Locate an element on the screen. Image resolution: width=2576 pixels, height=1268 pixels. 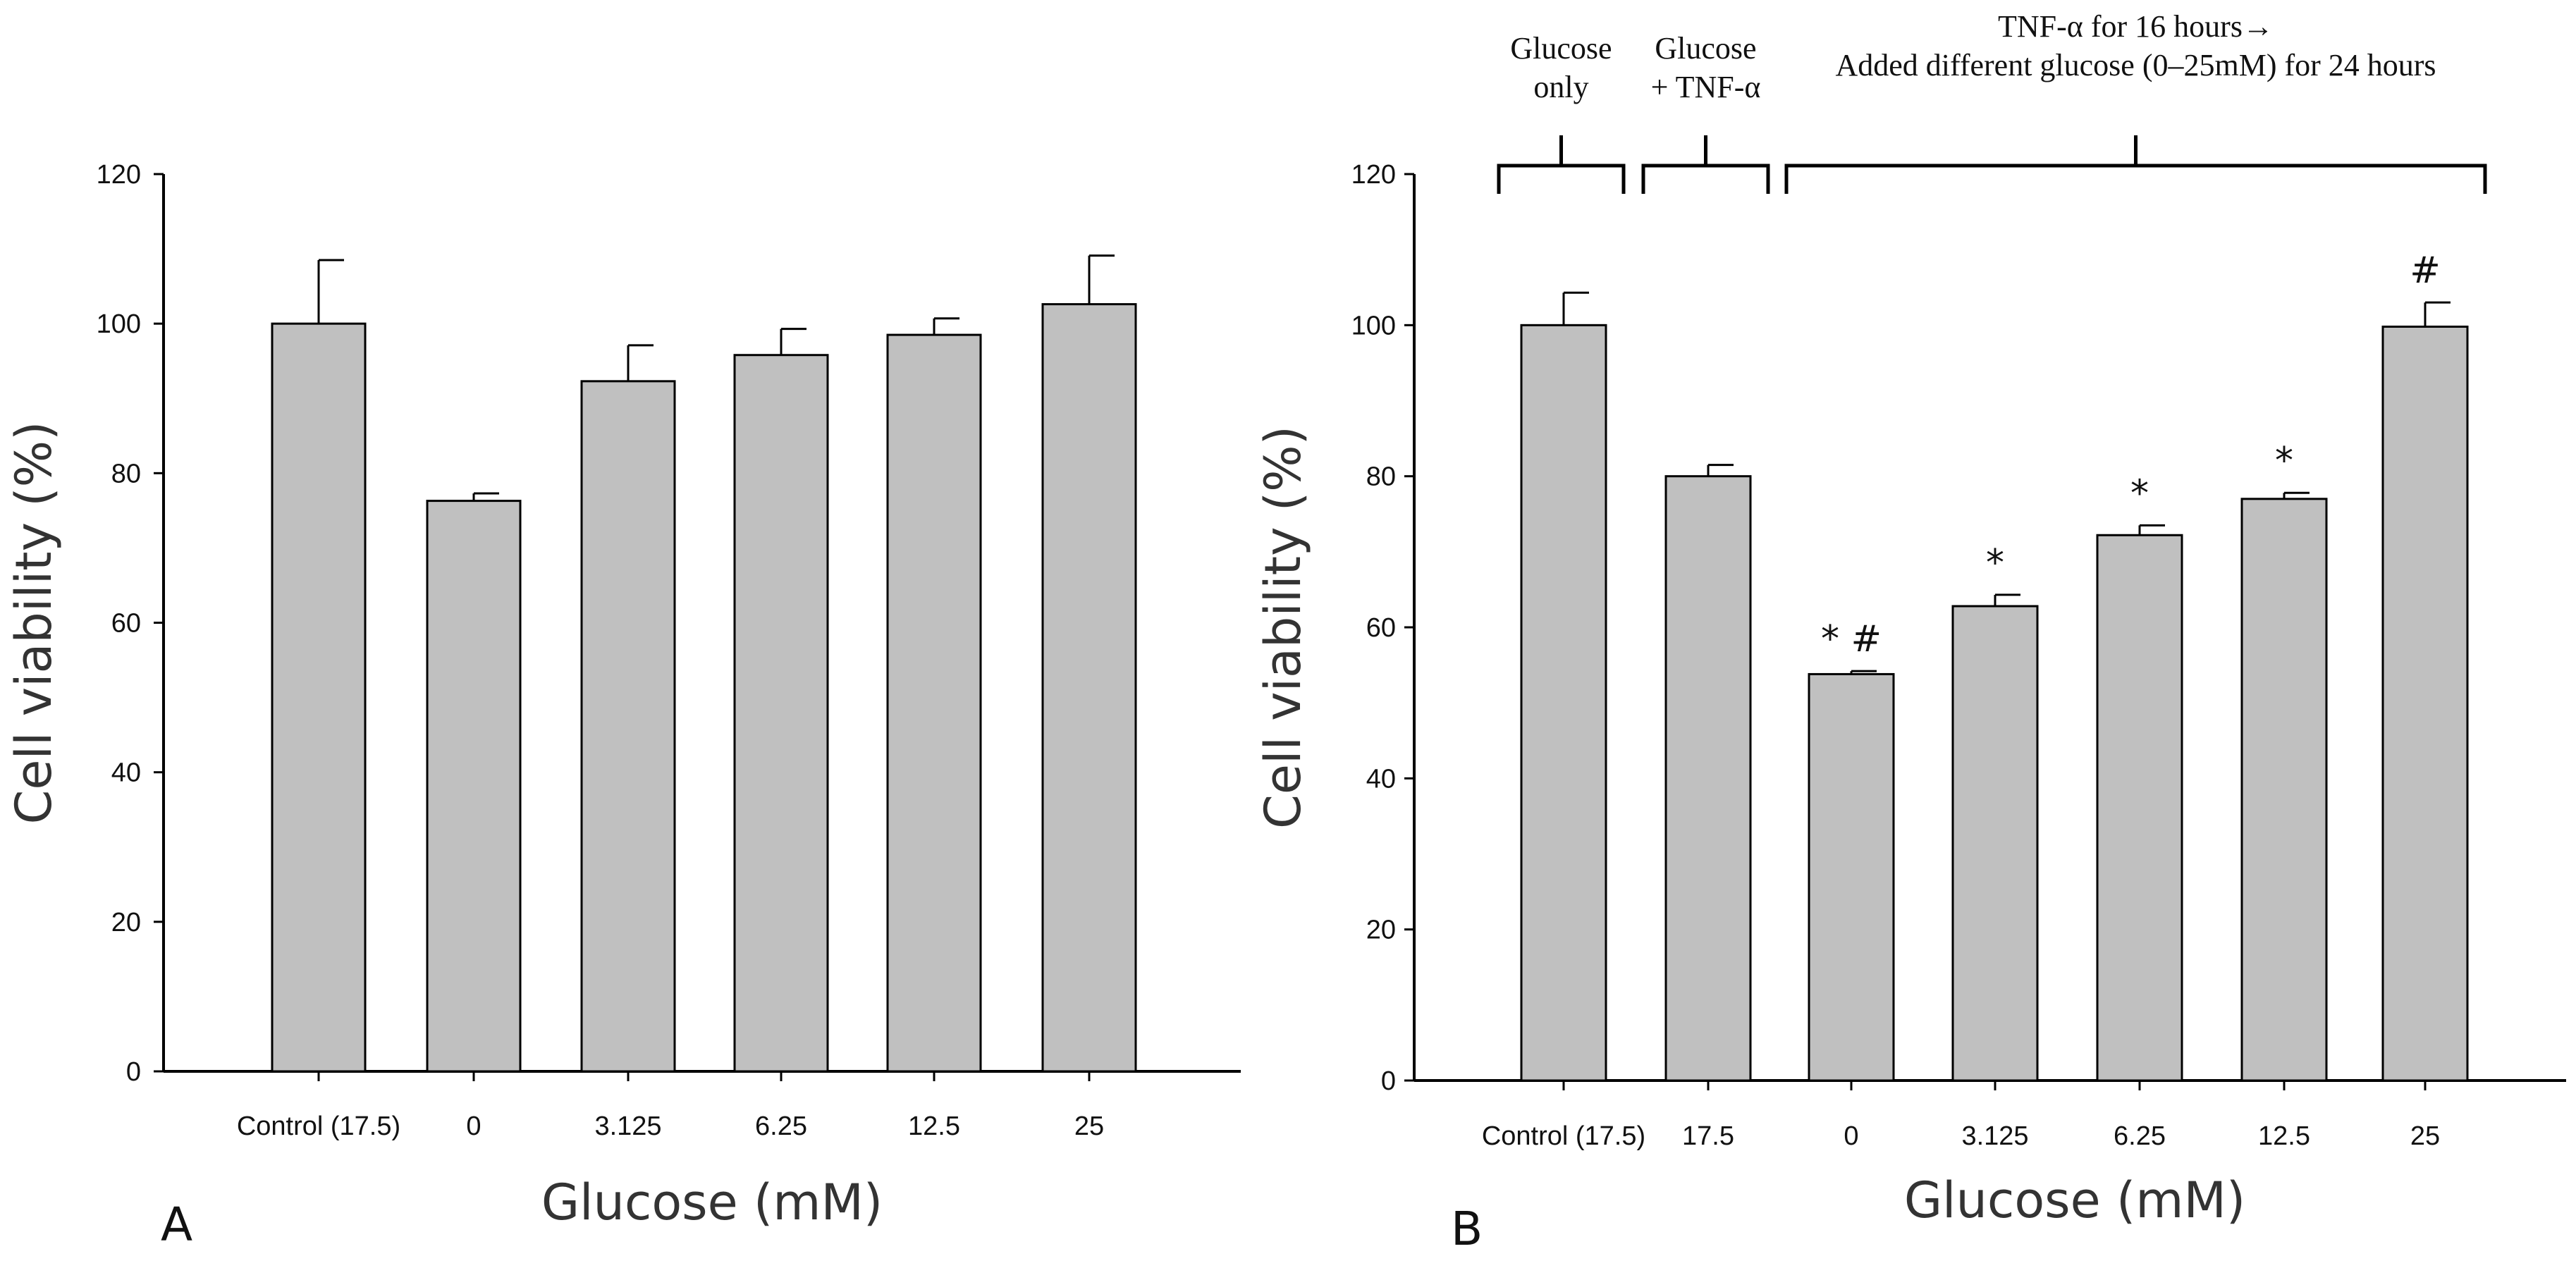
significance-marker: # is located at coordinates (2425, 271).